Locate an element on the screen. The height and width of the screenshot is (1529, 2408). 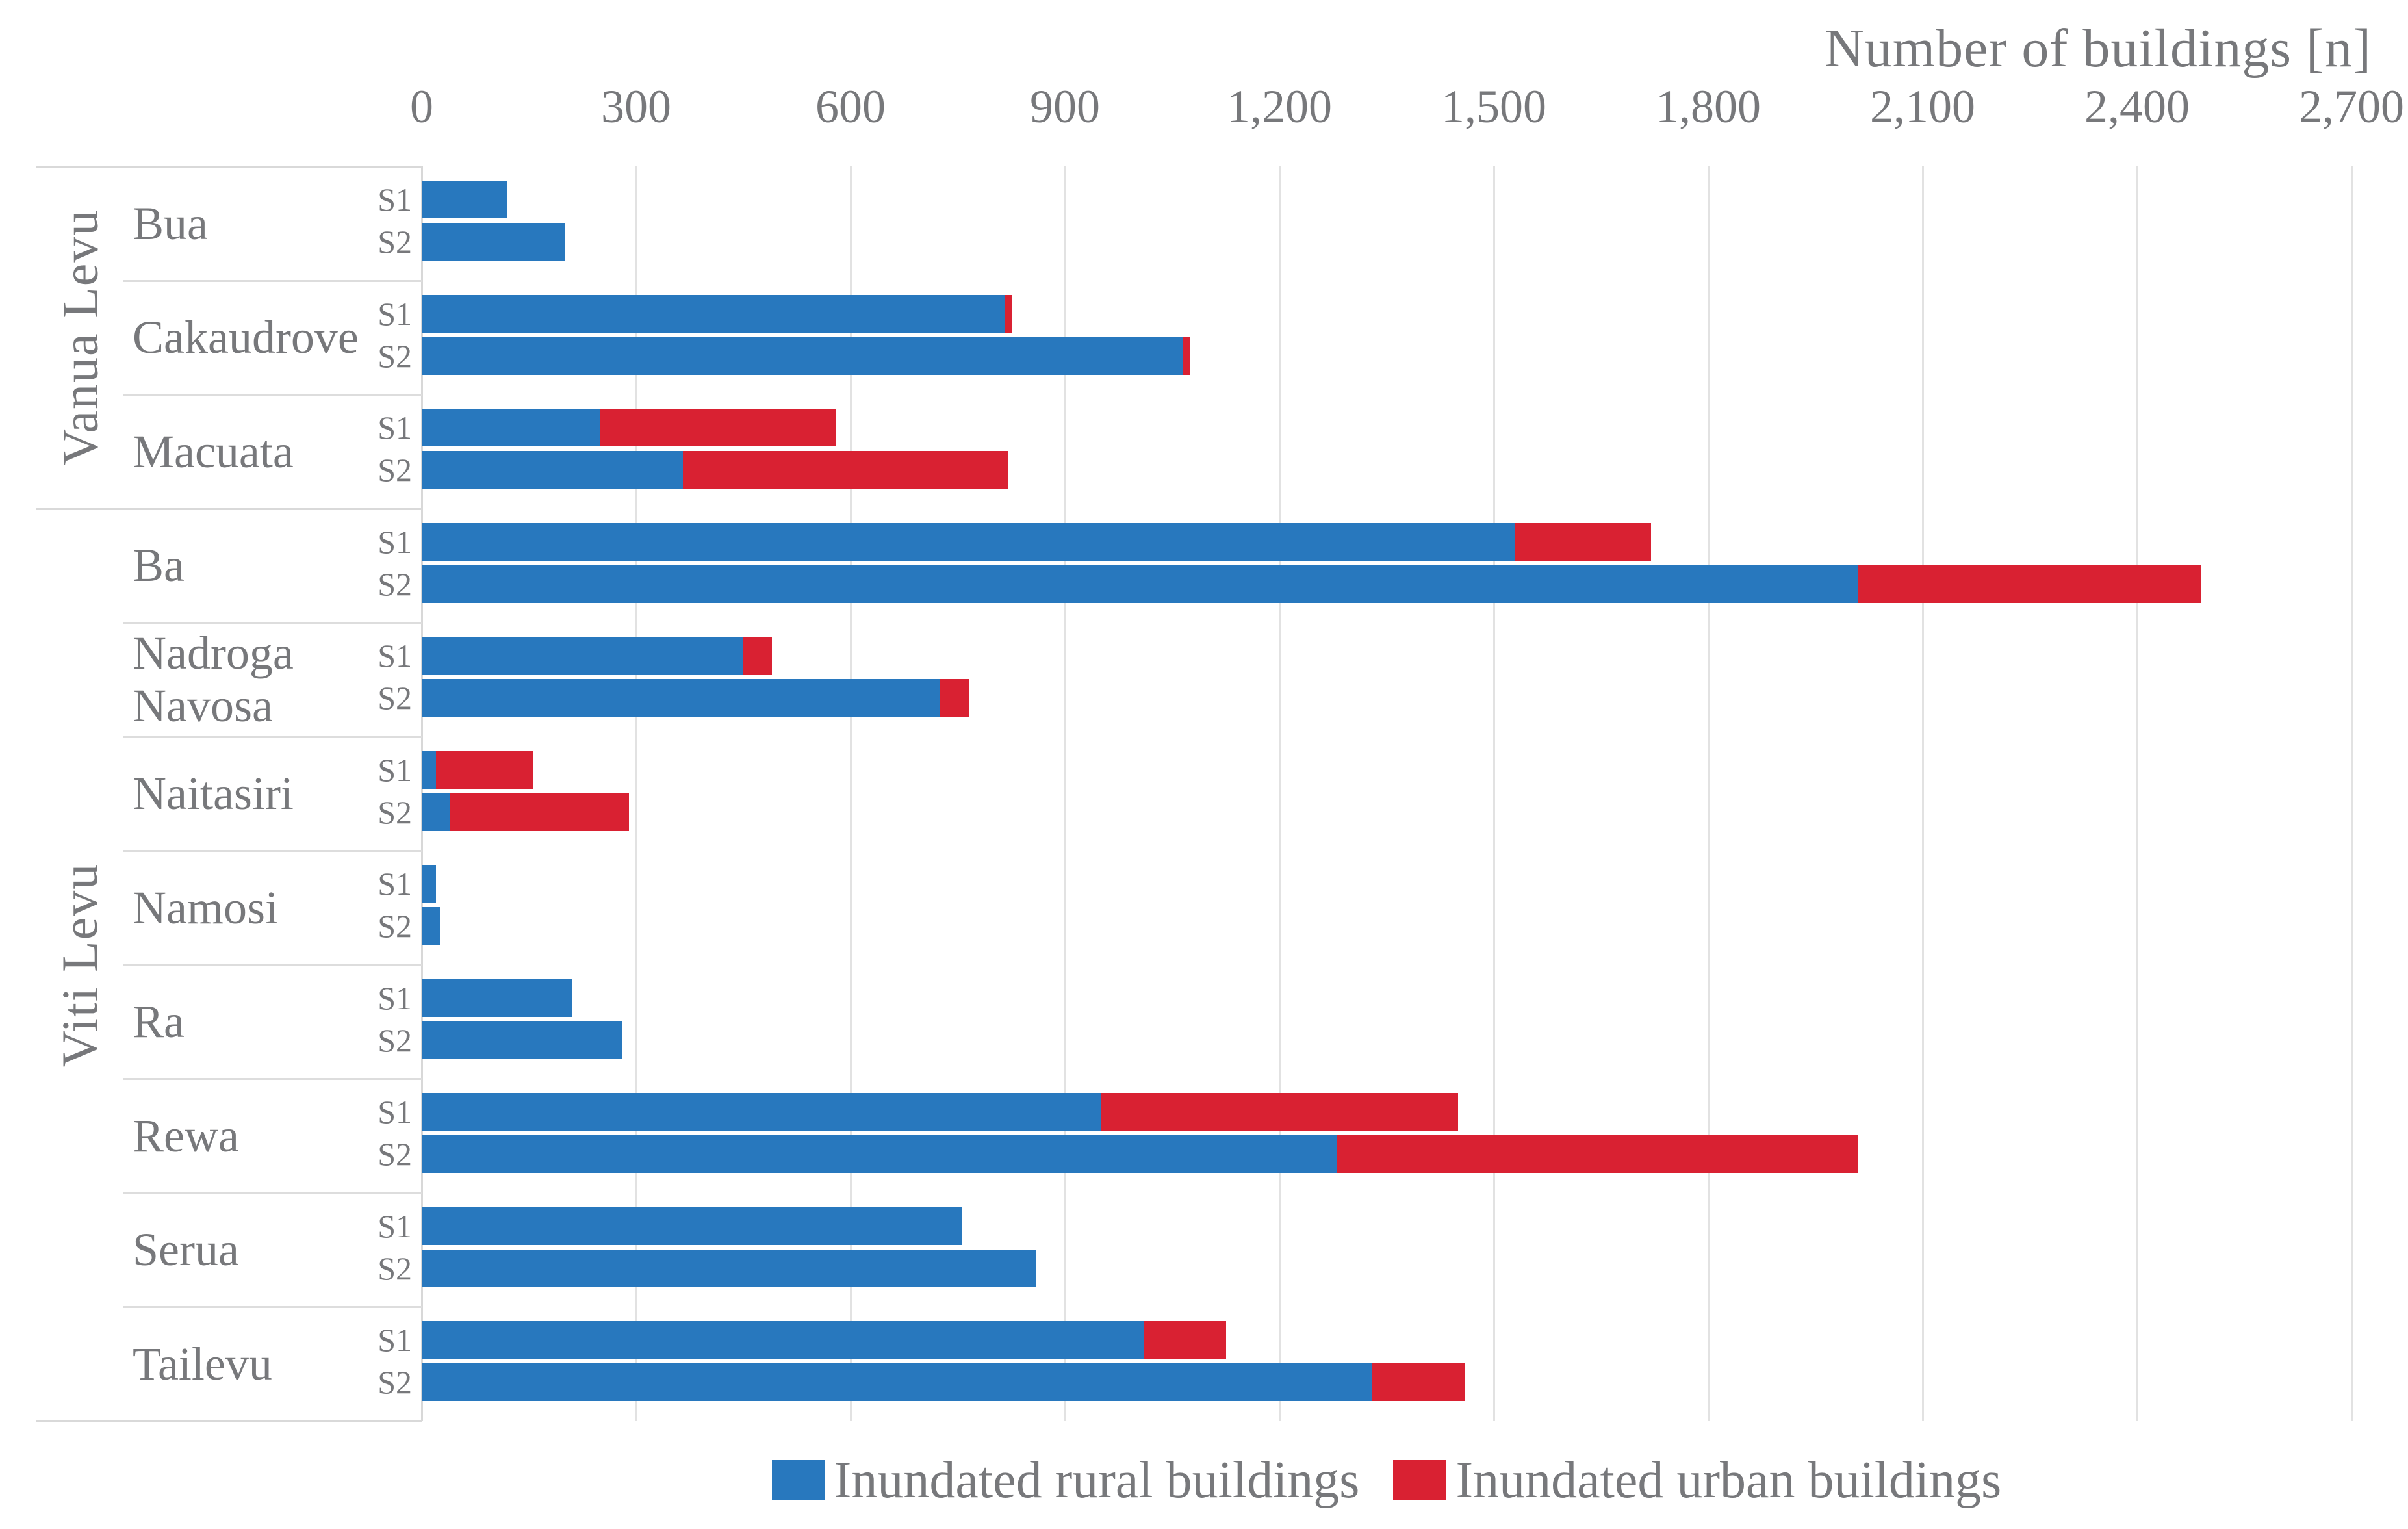
island-group-label: Viti Levu is located at coordinates (79, 965).